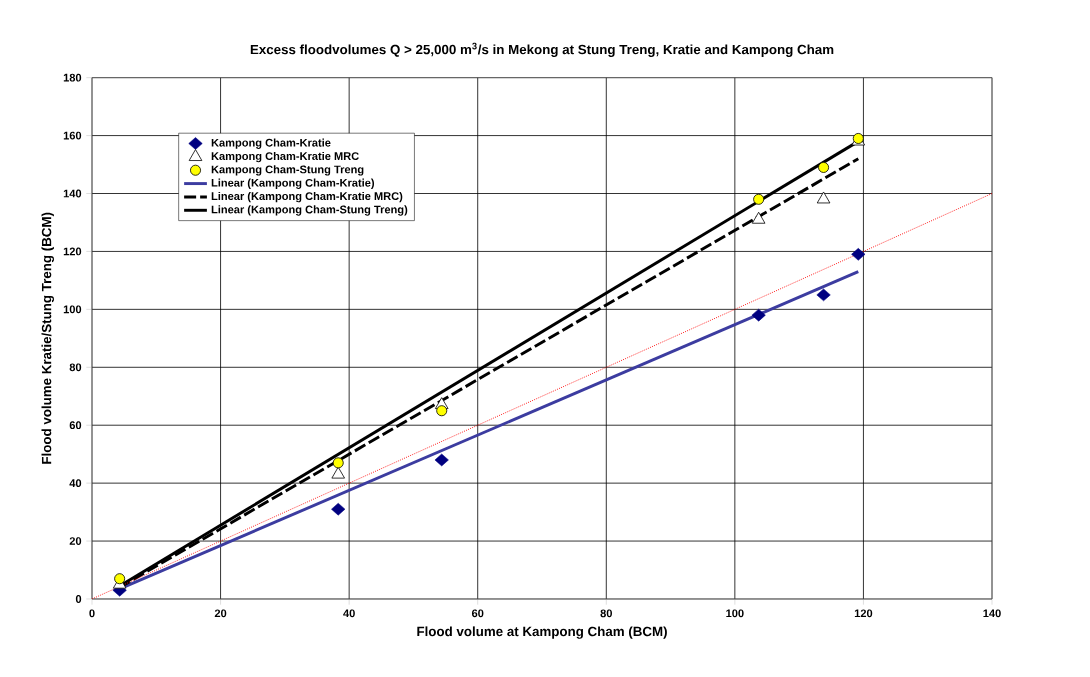 The width and height of the screenshot is (1090, 677). What do you see at coordinates (78, 599) in the screenshot?
I see `y-tick-label: 0` at bounding box center [78, 599].